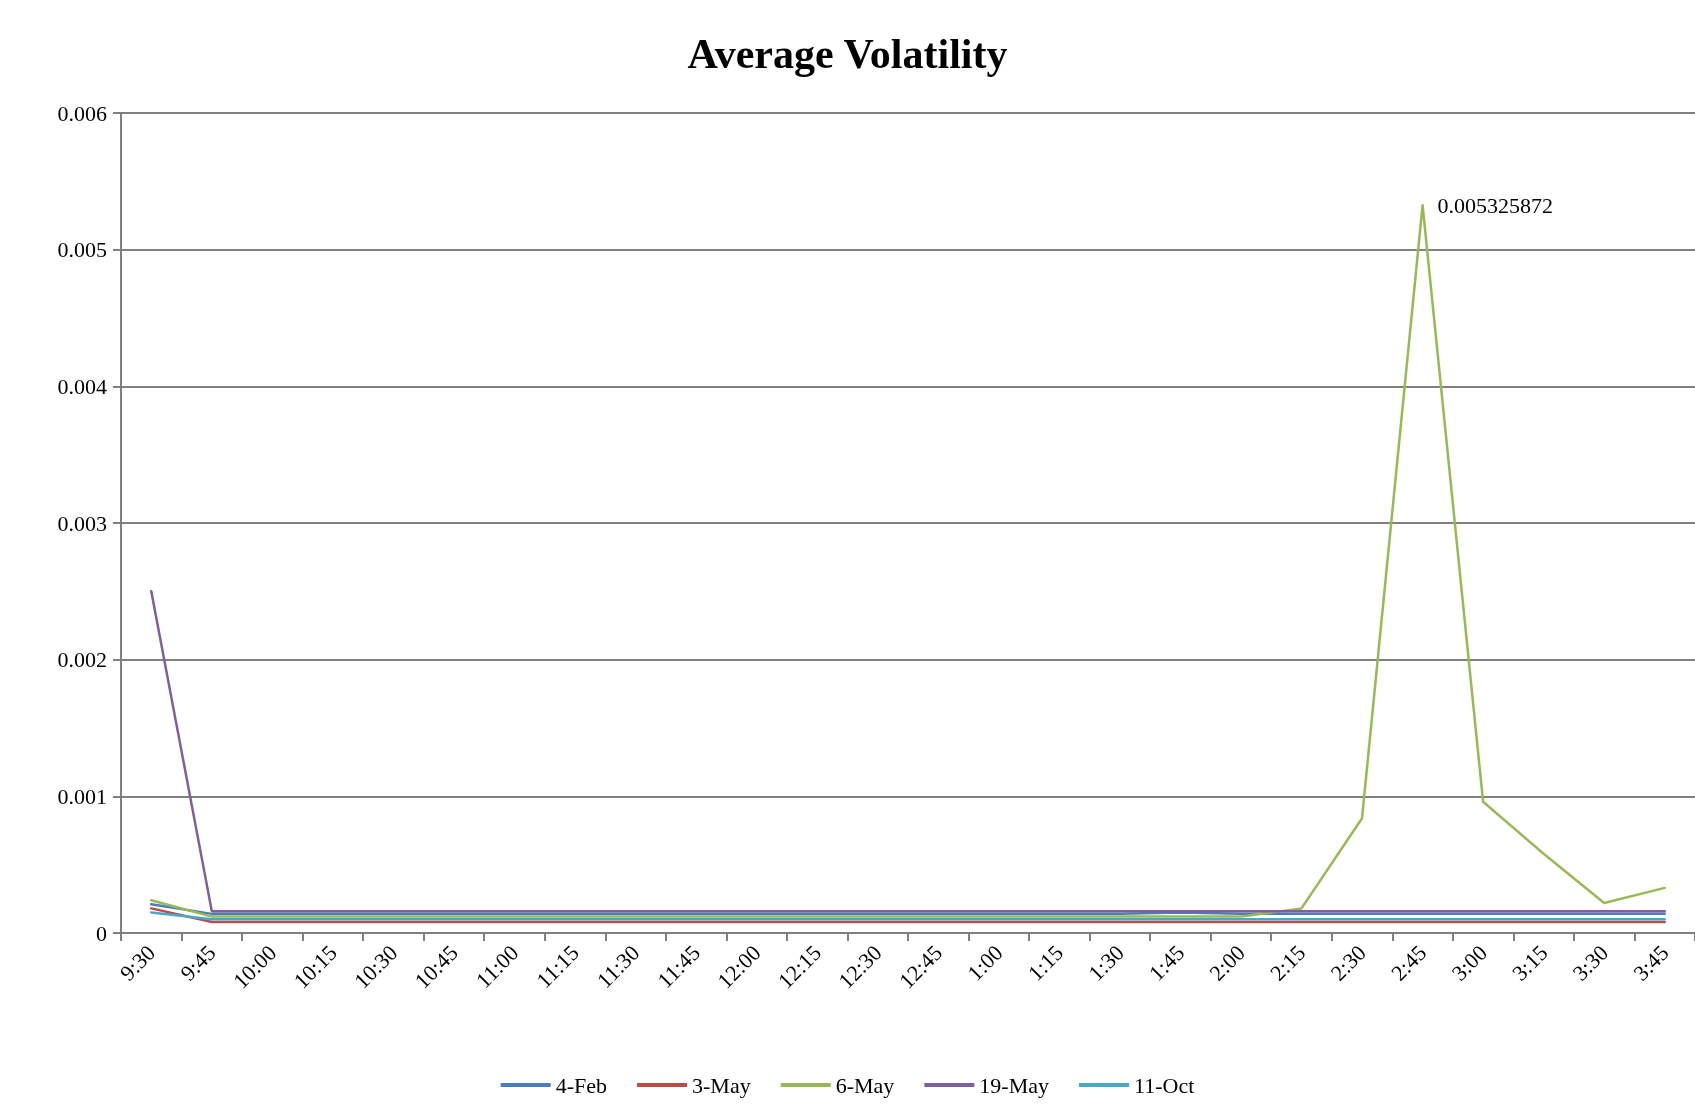 This screenshot has width=1695, height=1109. Describe the element at coordinates (847, 54) in the screenshot. I see `chart-title: Average Volatility` at that location.